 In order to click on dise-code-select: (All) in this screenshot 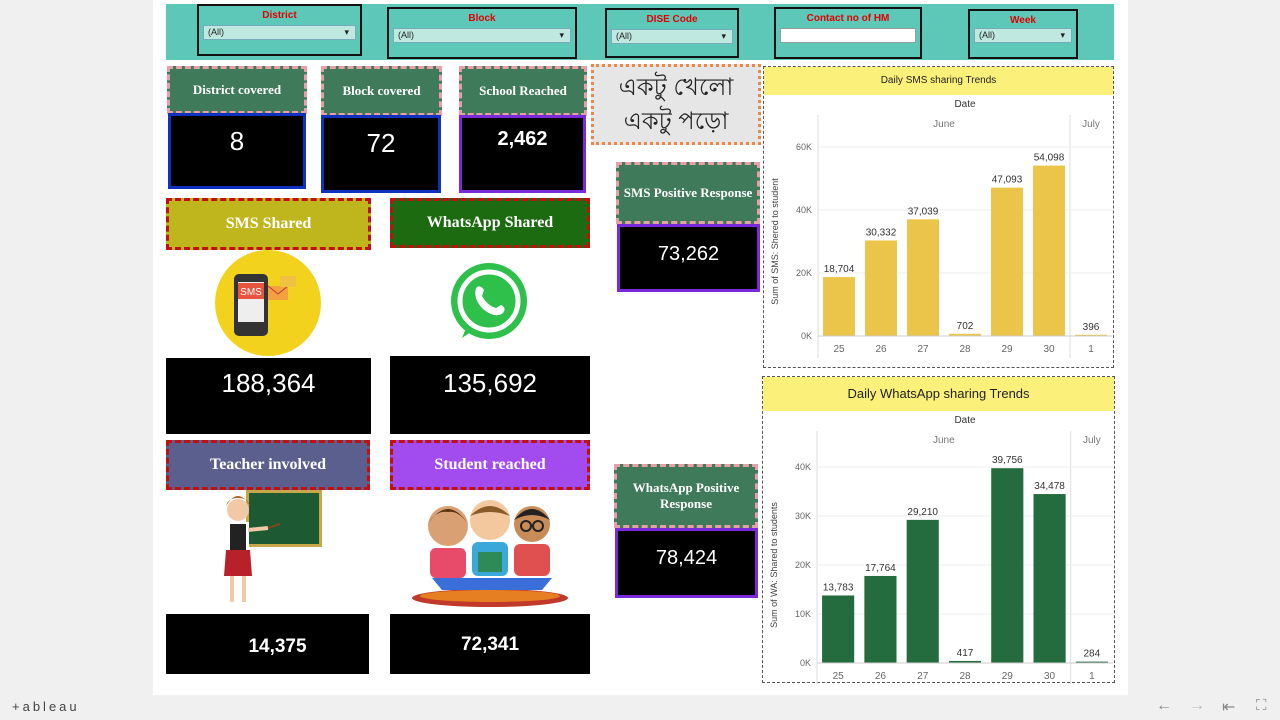, I will do `click(672, 36)`.